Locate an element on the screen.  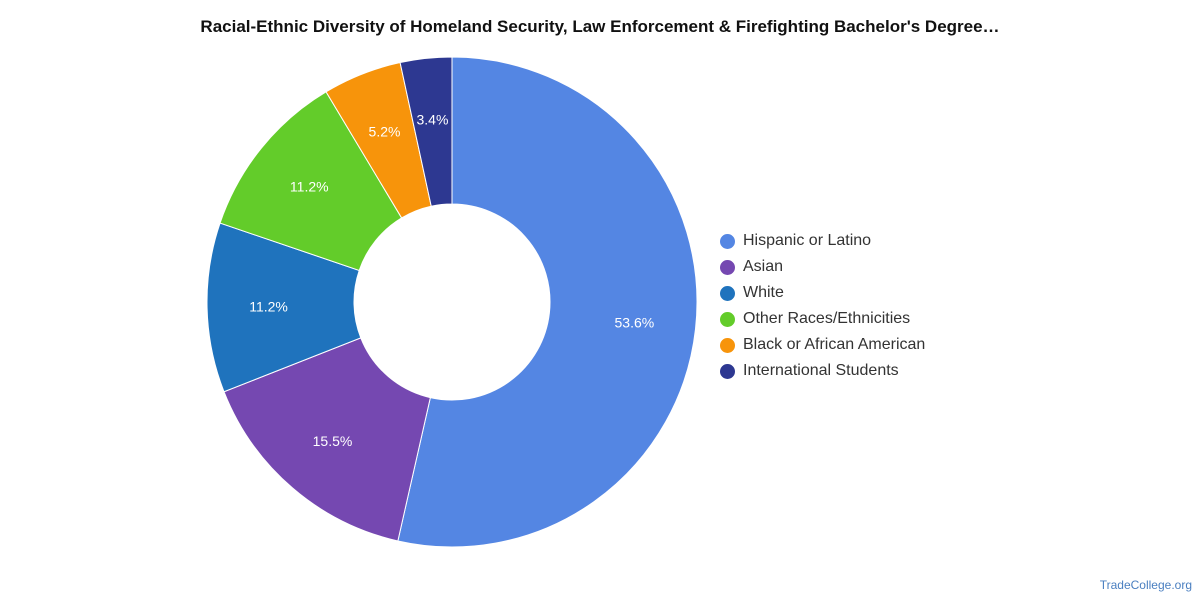
legend-item-5: International Students is located at coordinates (822, 371).